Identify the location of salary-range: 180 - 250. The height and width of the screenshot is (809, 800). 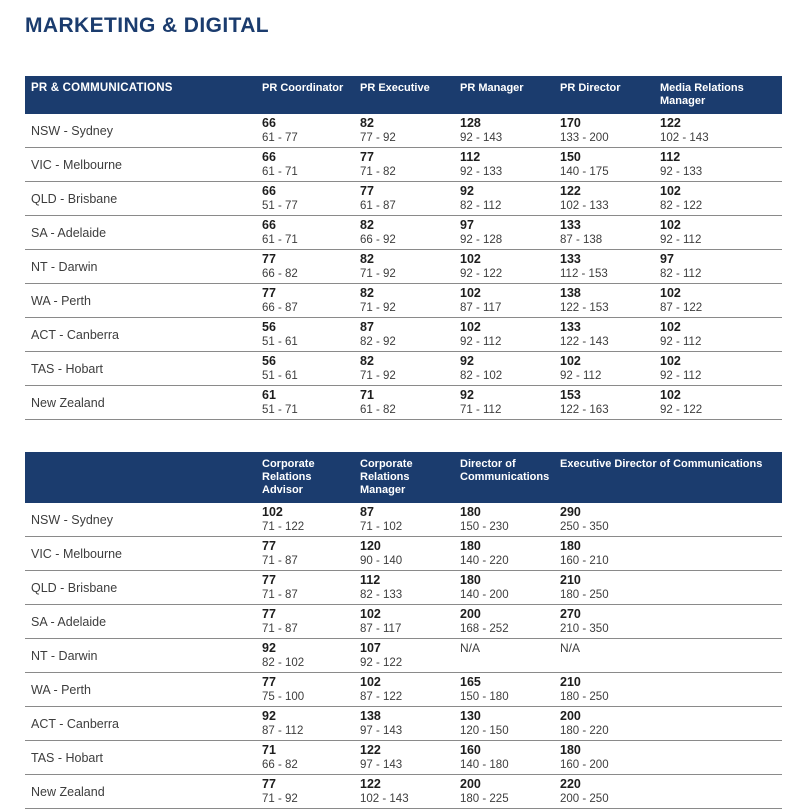
(584, 595).